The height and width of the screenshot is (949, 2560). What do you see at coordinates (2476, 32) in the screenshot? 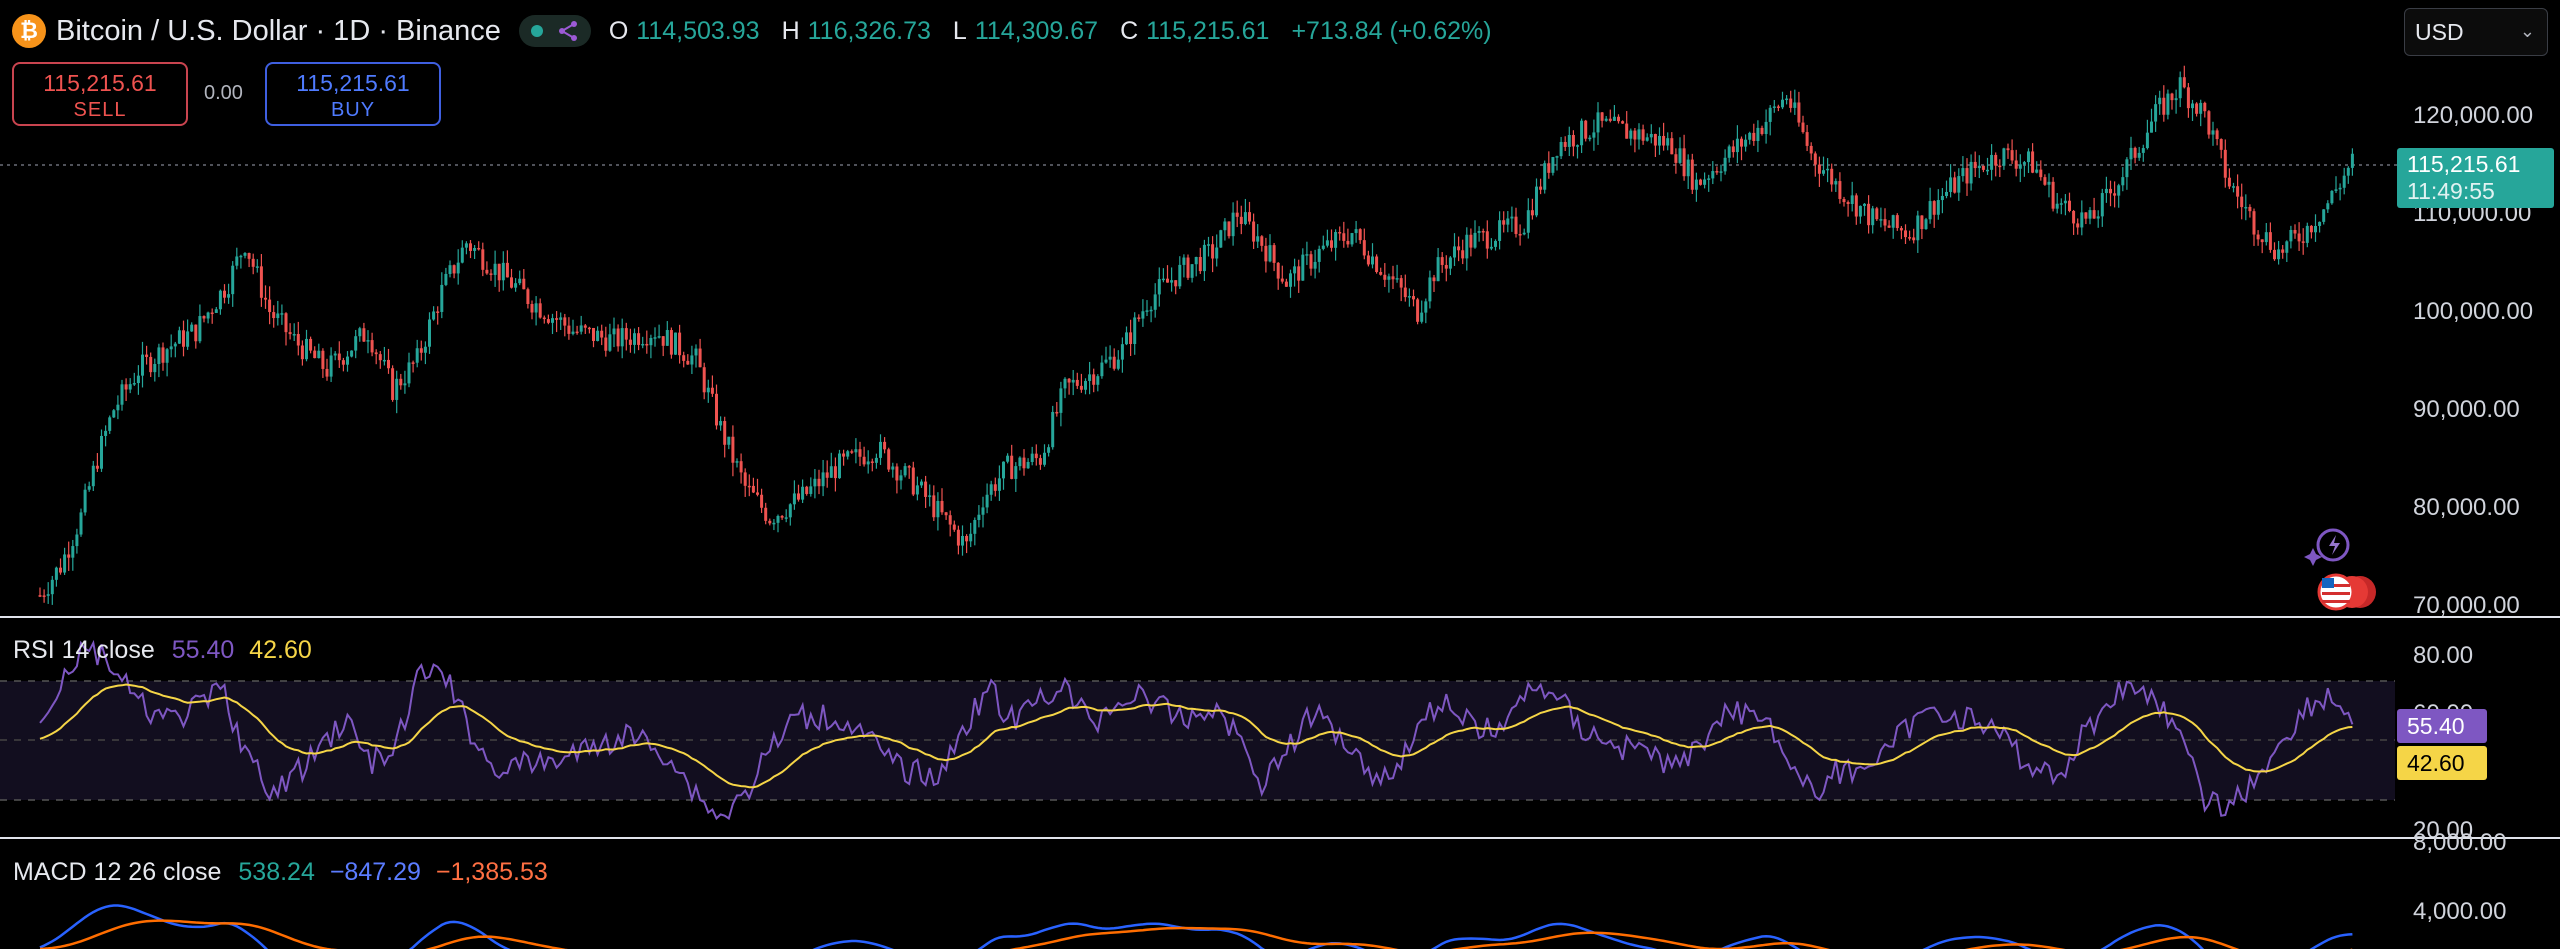
I see `currency-select: USD ⌄` at bounding box center [2476, 32].